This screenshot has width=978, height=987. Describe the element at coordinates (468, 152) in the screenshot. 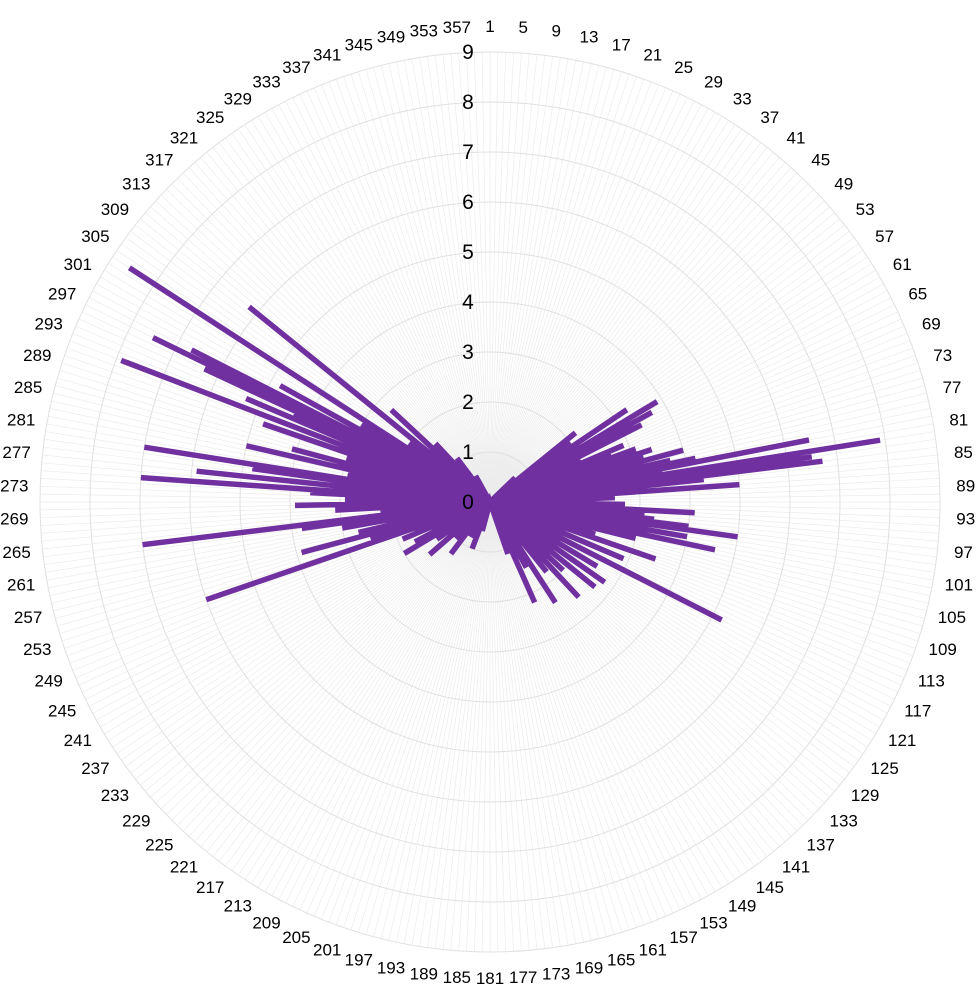

I see `radial-tick-label: 7` at that location.